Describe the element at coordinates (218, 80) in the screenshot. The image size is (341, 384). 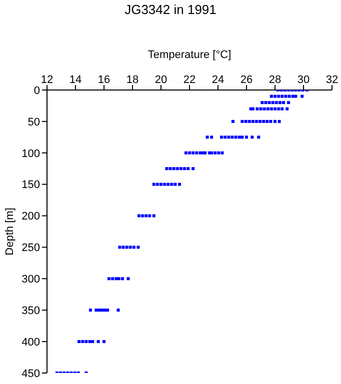
I see `x-tick-label: 24` at that location.